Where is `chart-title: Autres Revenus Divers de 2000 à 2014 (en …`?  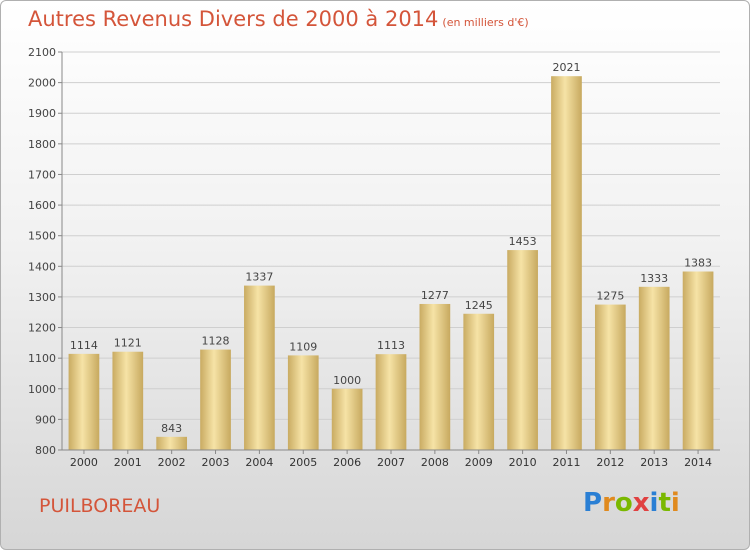
chart-title: Autres Revenus Divers de 2000 à 2014 (en … is located at coordinates (278, 19).